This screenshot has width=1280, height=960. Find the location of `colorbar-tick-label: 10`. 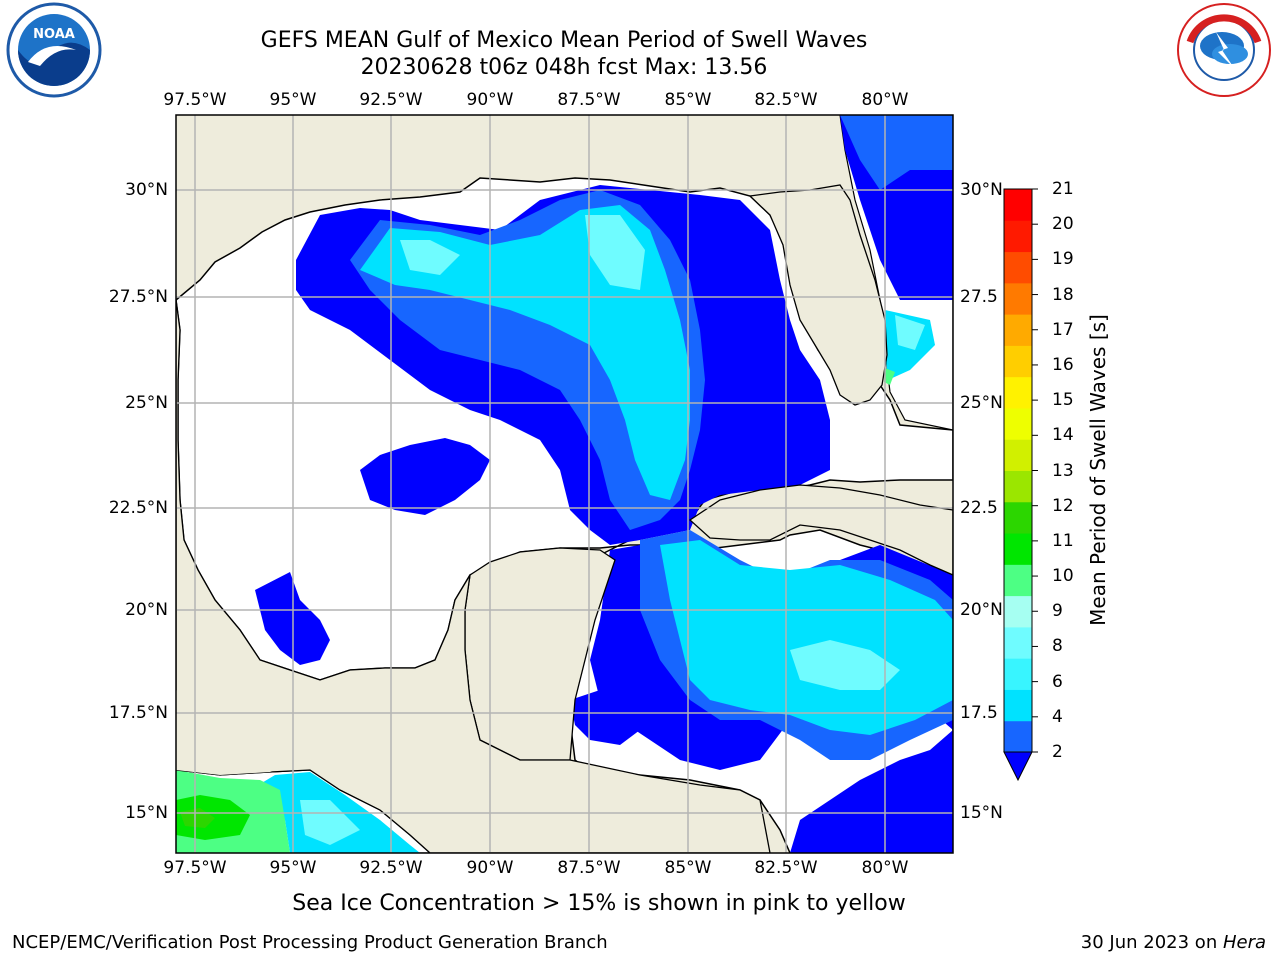

colorbar-tick-label: 10 is located at coordinates (1063, 576).